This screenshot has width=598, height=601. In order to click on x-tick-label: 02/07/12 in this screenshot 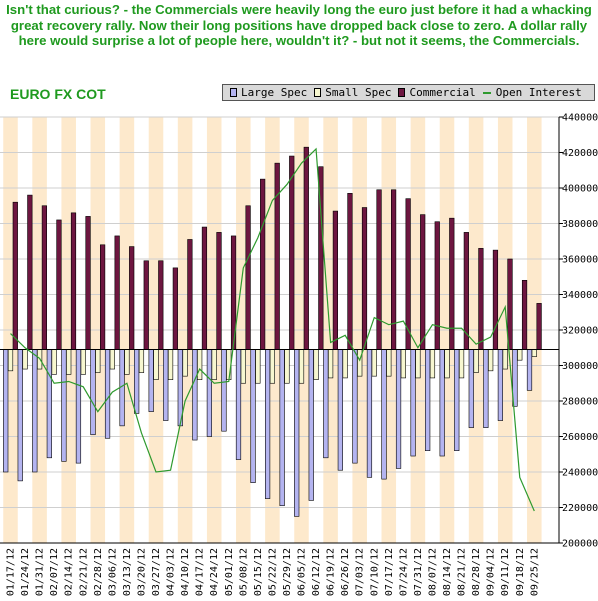, I will do `click(54, 572)`.